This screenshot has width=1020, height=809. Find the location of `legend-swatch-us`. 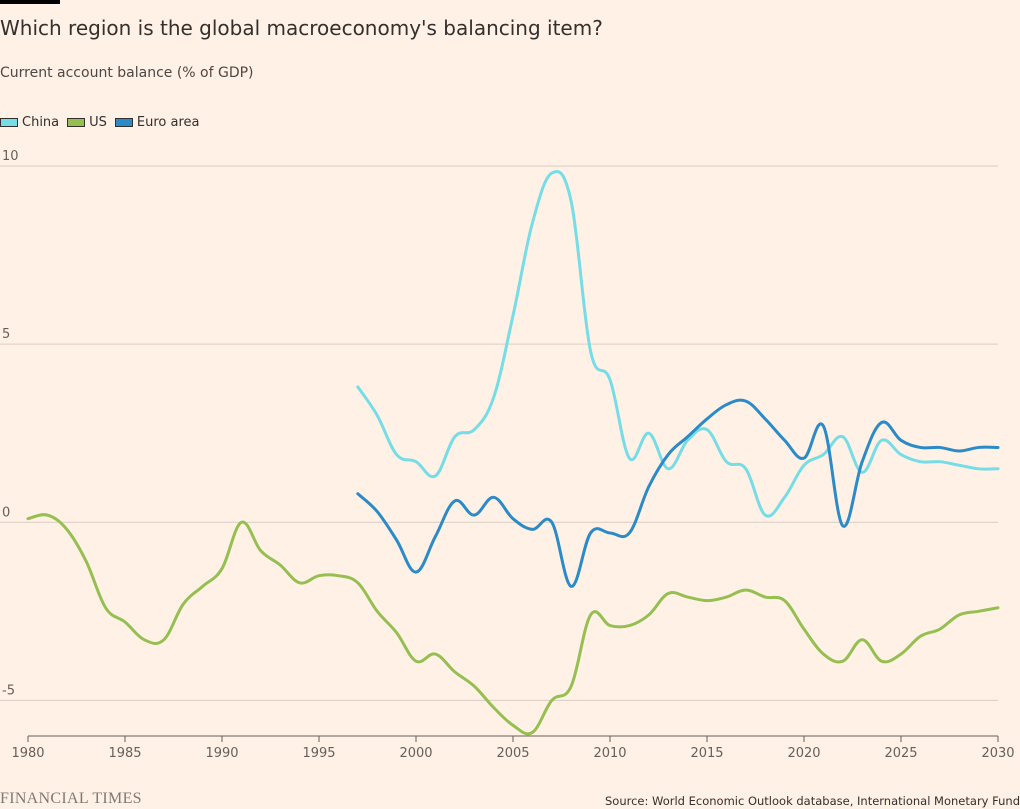

legend-swatch-us is located at coordinates (76, 122).